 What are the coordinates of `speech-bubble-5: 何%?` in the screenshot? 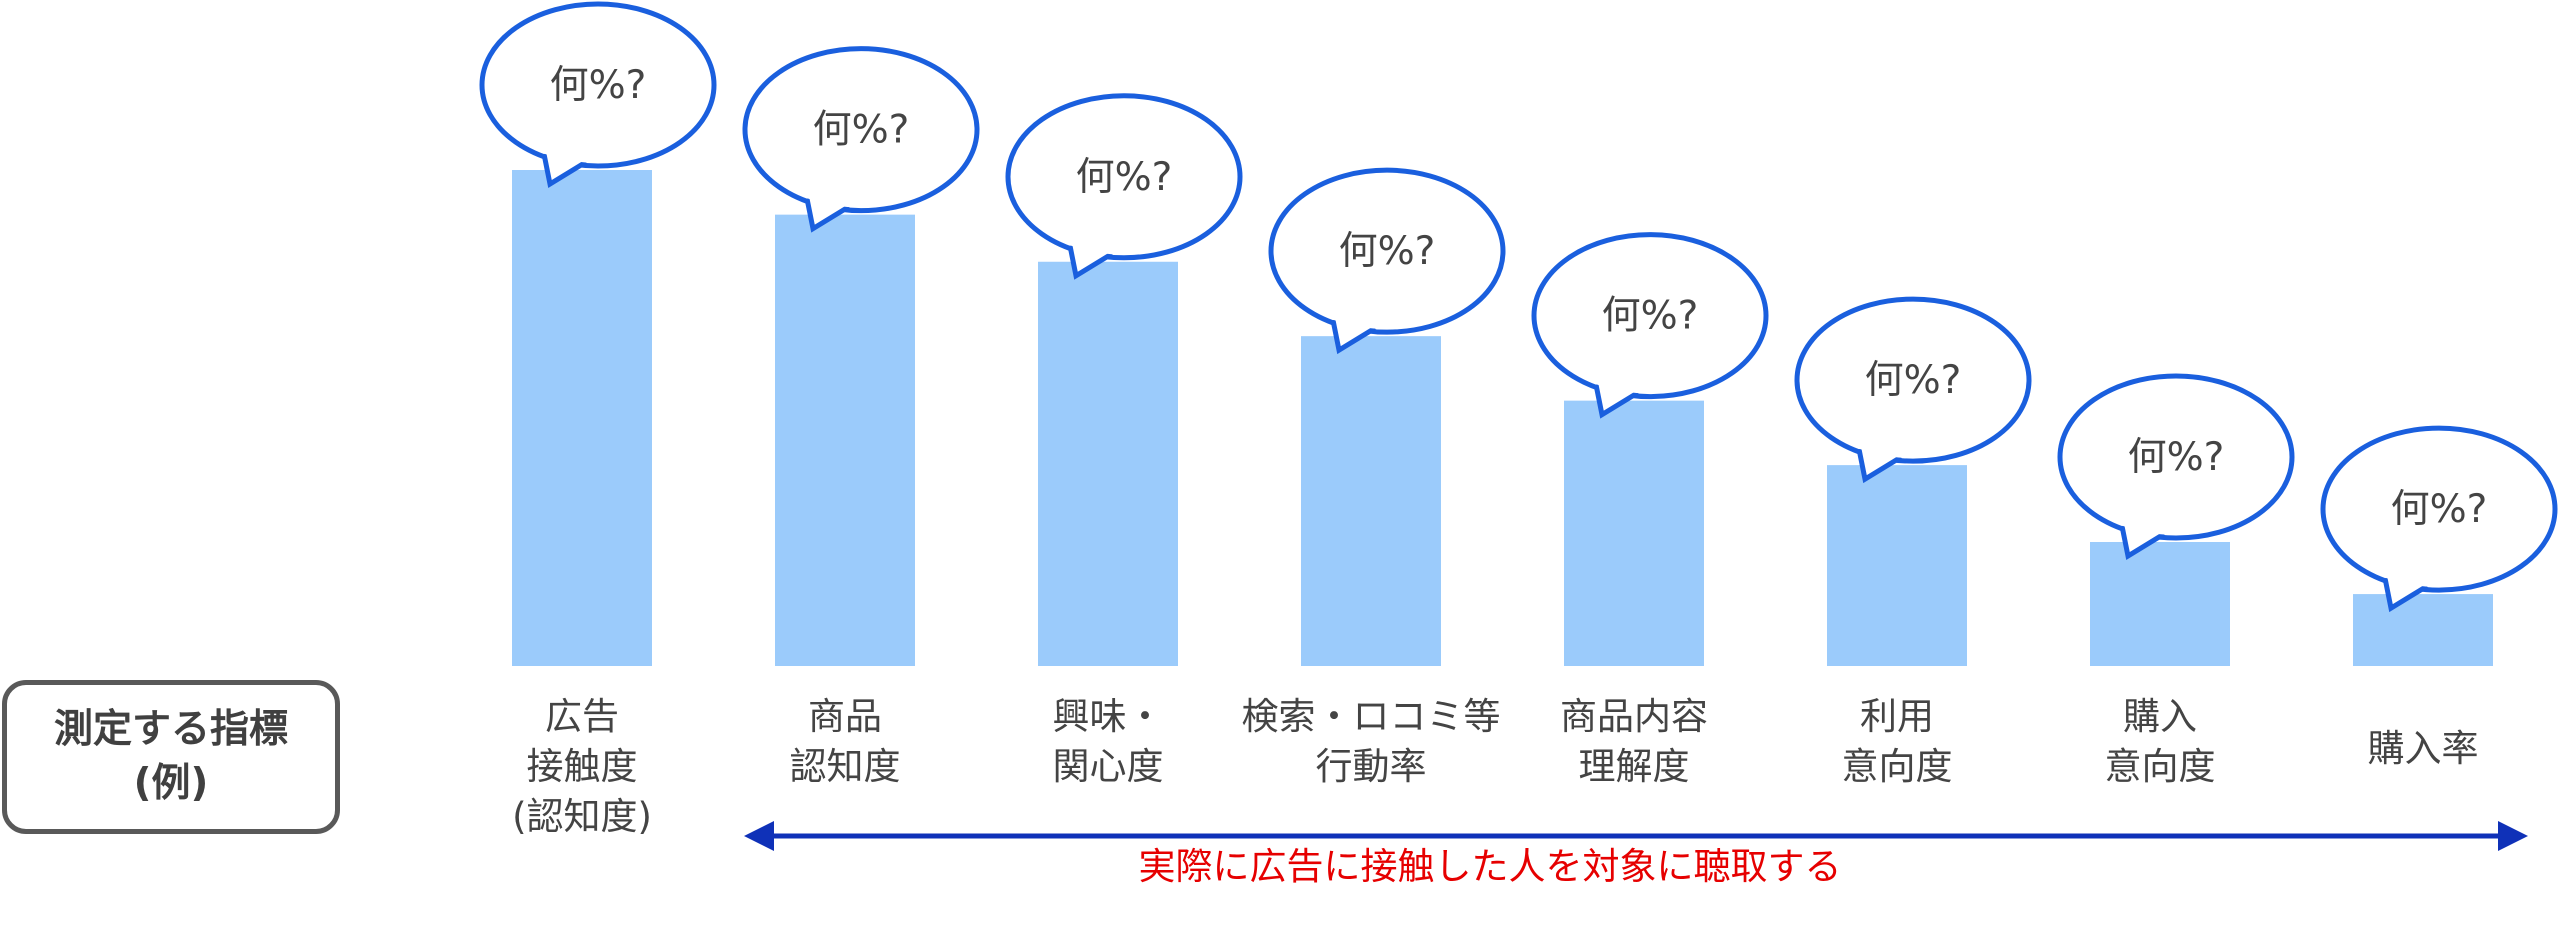 It's located at (1650, 325).